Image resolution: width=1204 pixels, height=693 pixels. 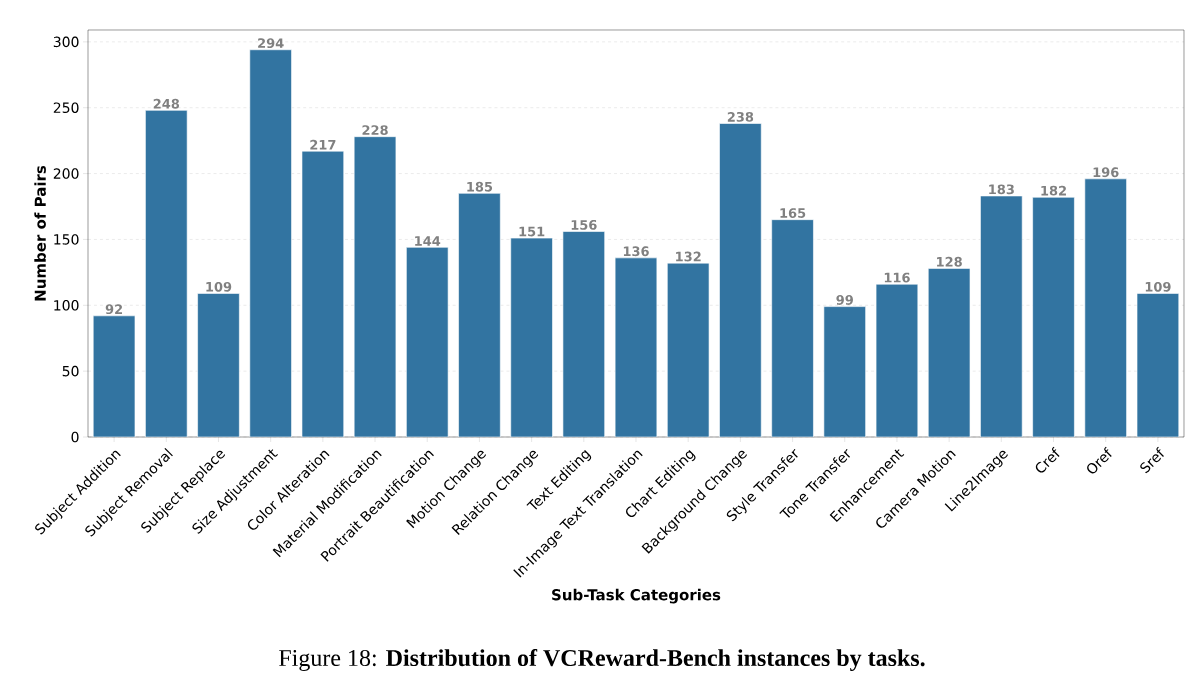 What do you see at coordinates (70, 371) in the screenshot?
I see `y-tick-label: 50` at bounding box center [70, 371].